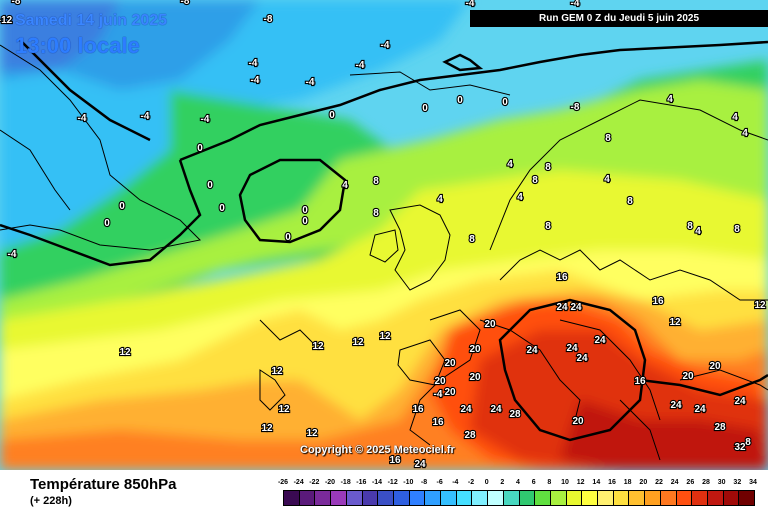 The height and width of the screenshot is (512, 768). I want to click on color-scale-tick-label: 4, so click(518, 482).